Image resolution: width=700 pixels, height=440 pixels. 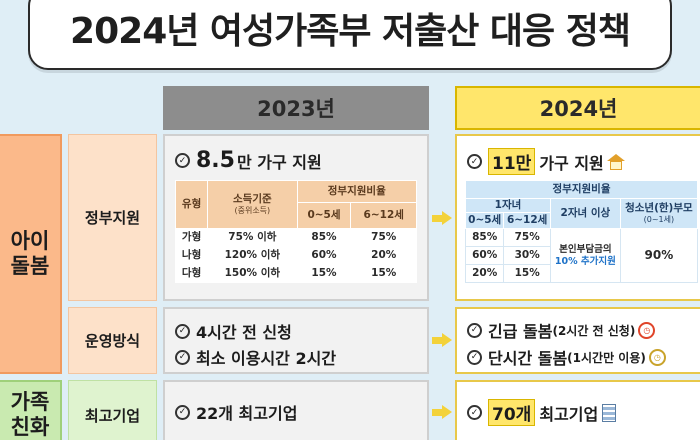 I want to click on op-2024-item-2: ✓ 단시간 돌봄 (1시간만 이용) ◷, so click(x=566, y=357).